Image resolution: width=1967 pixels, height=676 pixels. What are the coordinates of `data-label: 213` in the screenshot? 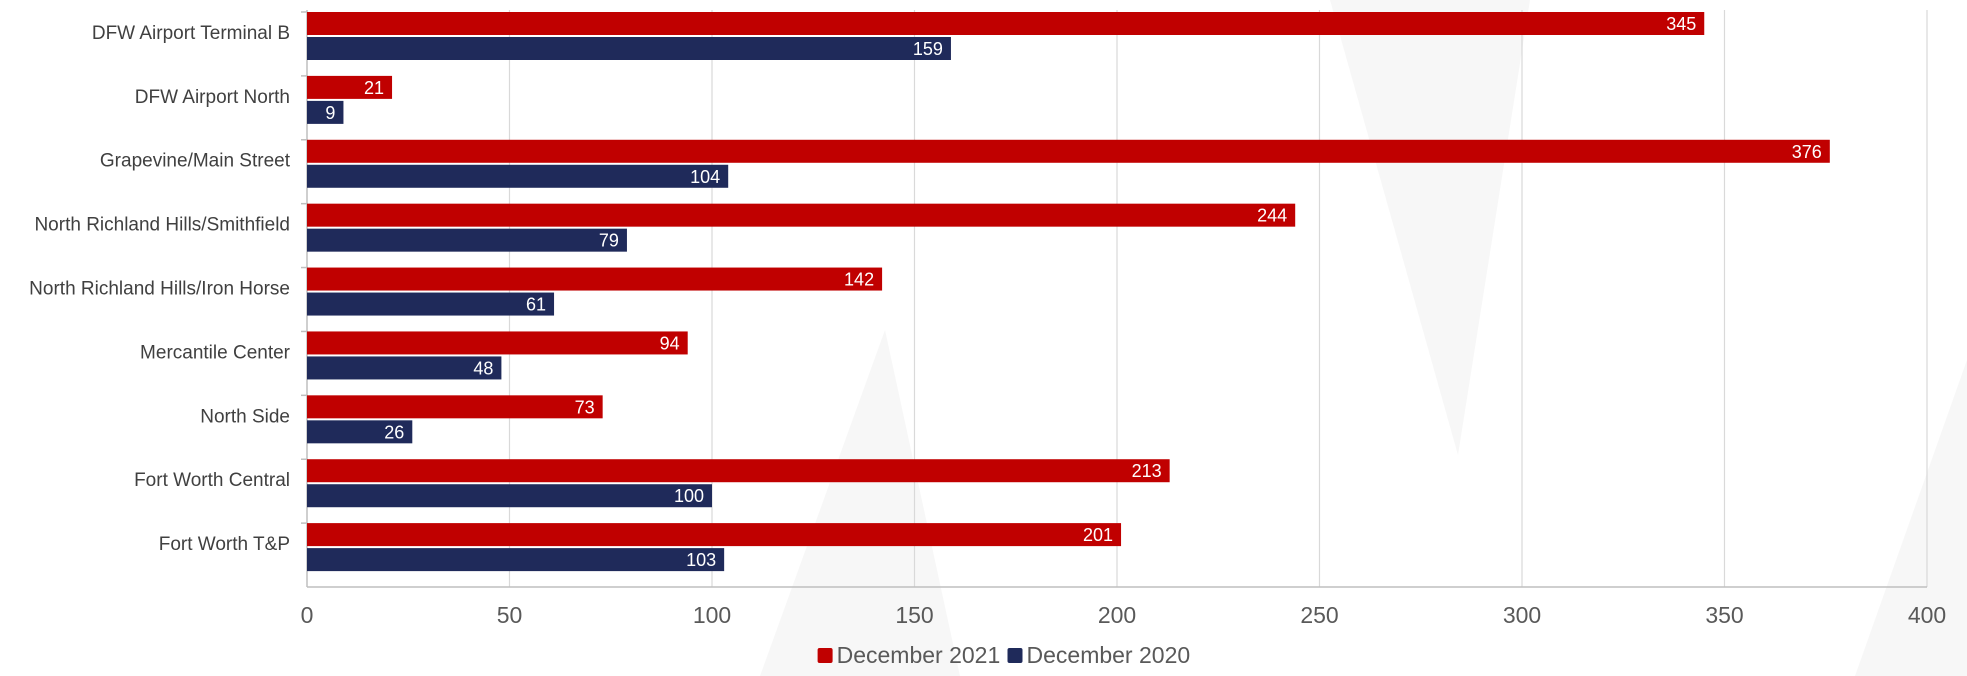 It's located at (1147, 471).